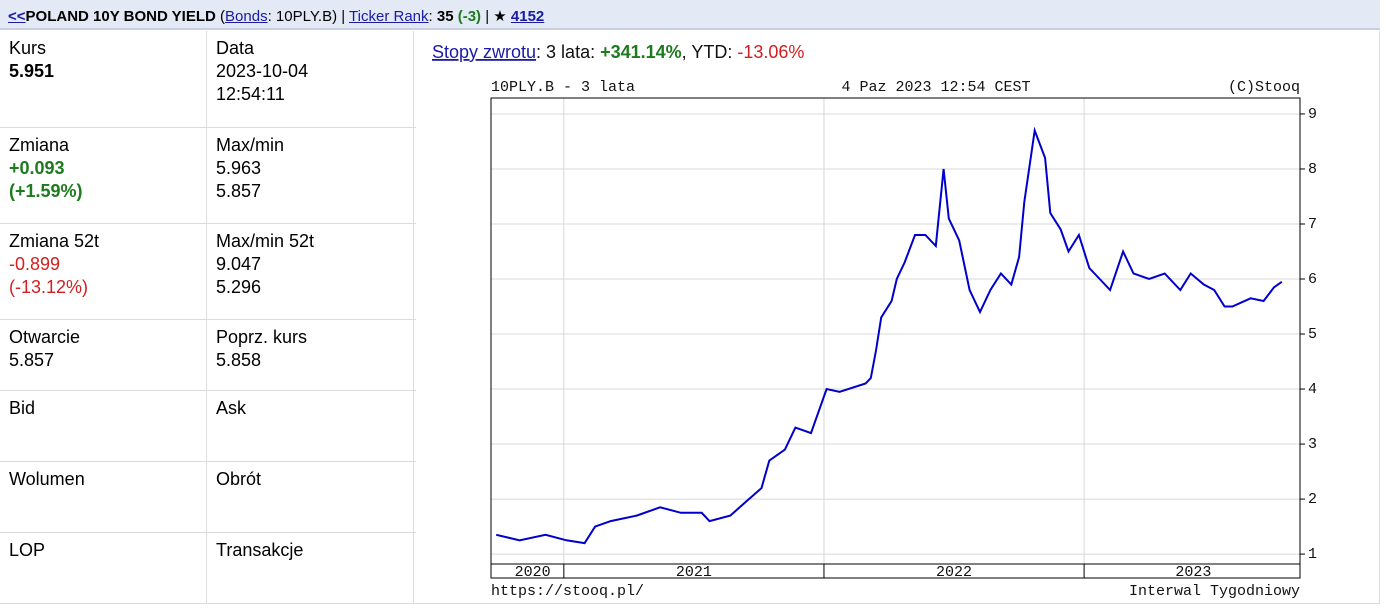  I want to click on cell-value: 5.296, so click(239, 287).